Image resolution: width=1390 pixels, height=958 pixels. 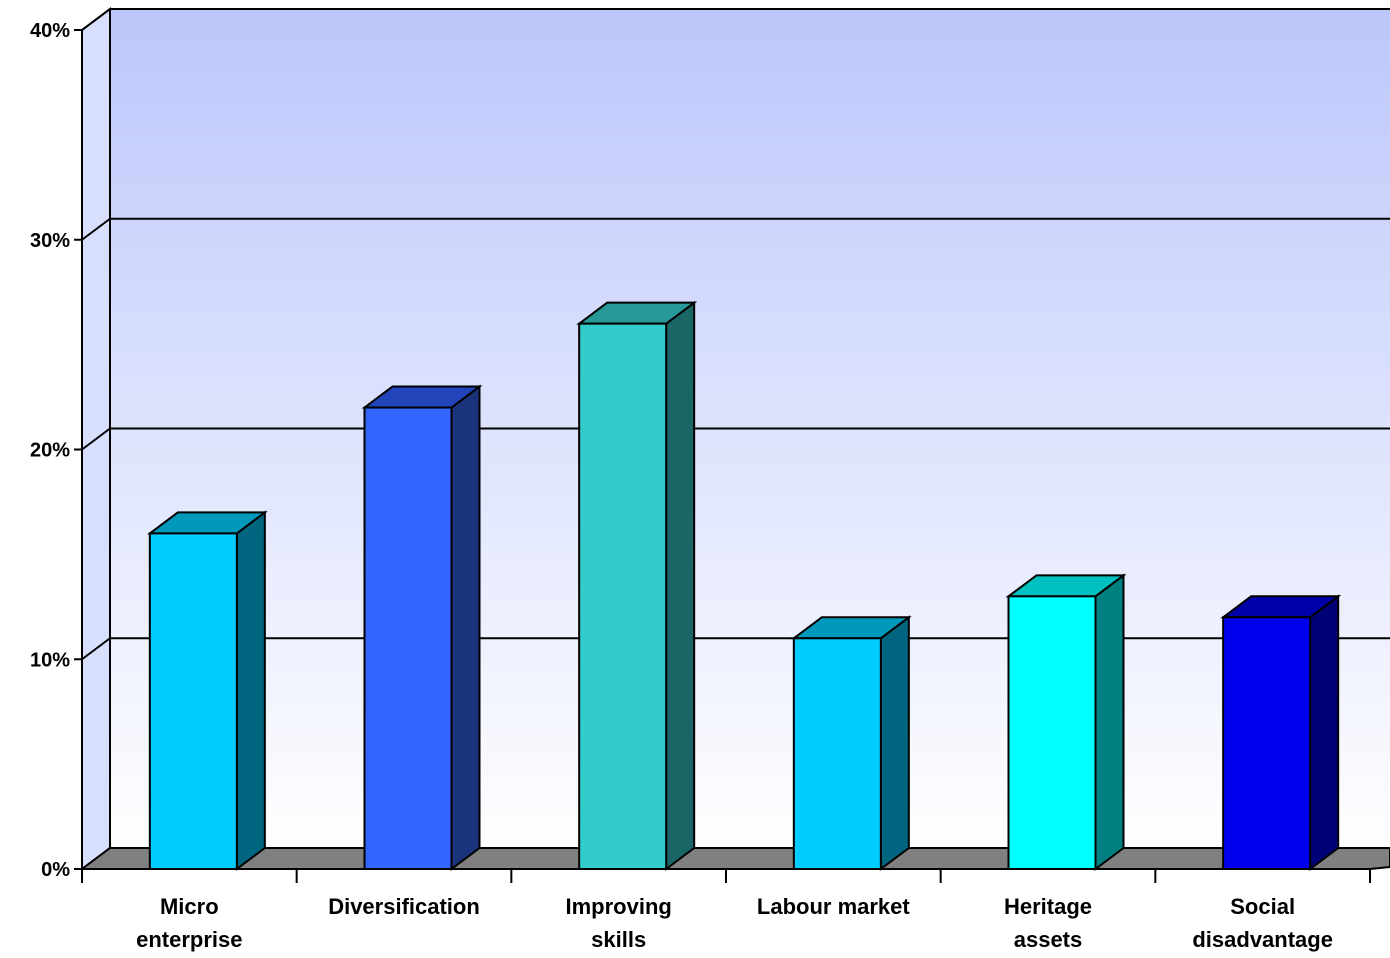 I want to click on x-category-label: Micro, so click(x=189, y=906).